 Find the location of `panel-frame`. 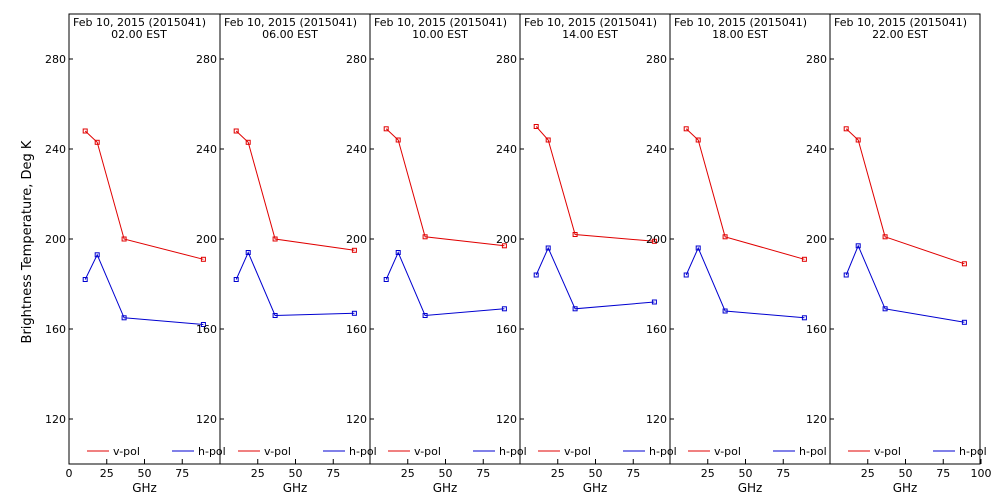

panel-frame is located at coordinates (905, 239).